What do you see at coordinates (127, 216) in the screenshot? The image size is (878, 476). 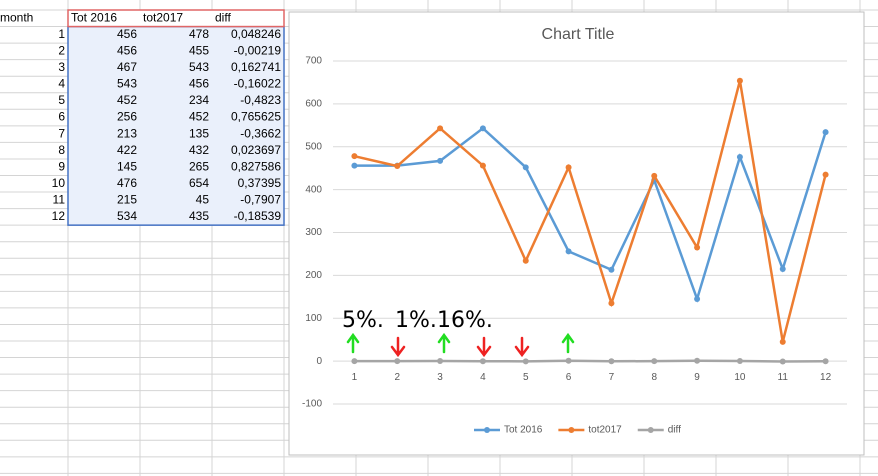 I see `cell: 534` at bounding box center [127, 216].